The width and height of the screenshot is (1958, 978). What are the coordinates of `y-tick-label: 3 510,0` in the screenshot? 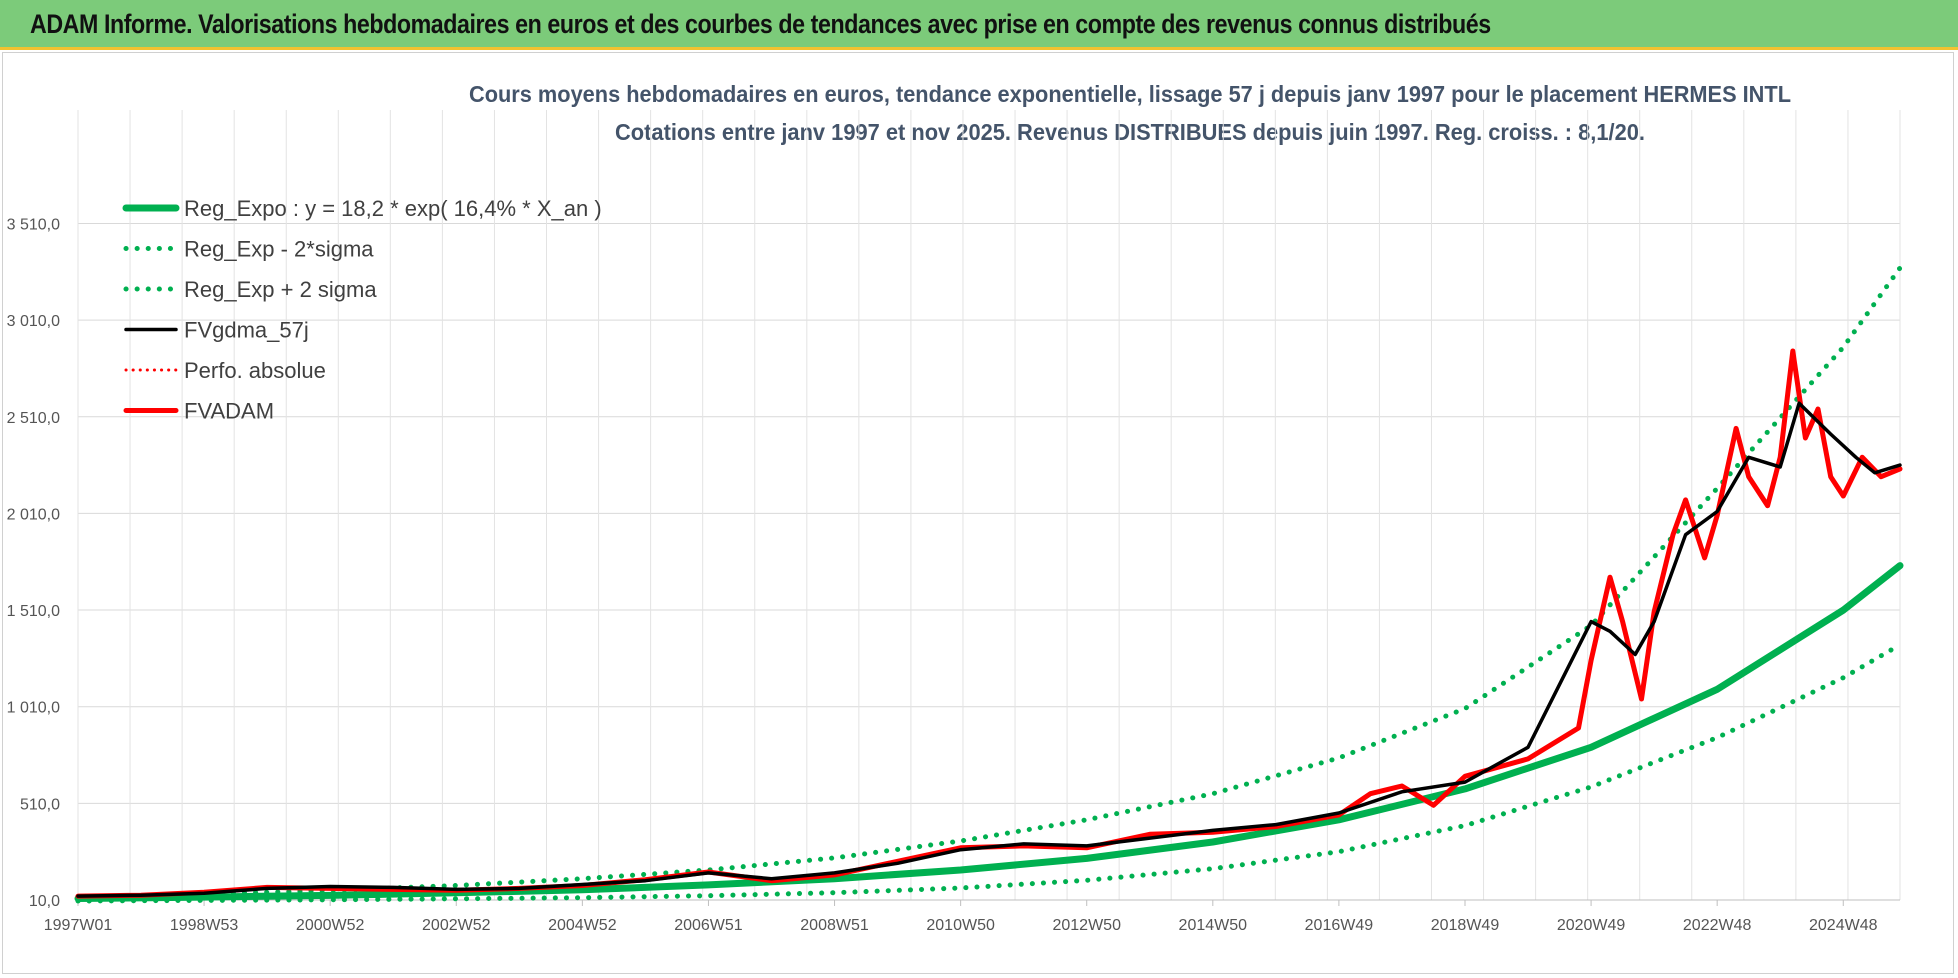 It's located at (33, 224).